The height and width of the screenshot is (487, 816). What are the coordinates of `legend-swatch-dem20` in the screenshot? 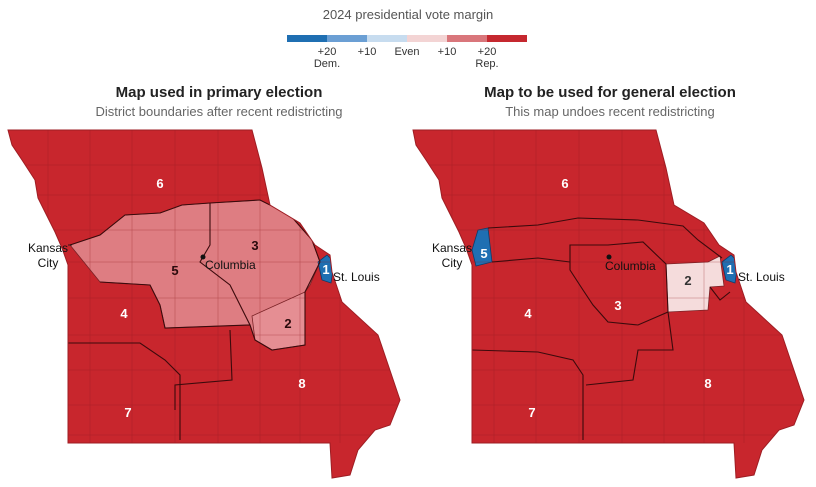 It's located at (307, 38).